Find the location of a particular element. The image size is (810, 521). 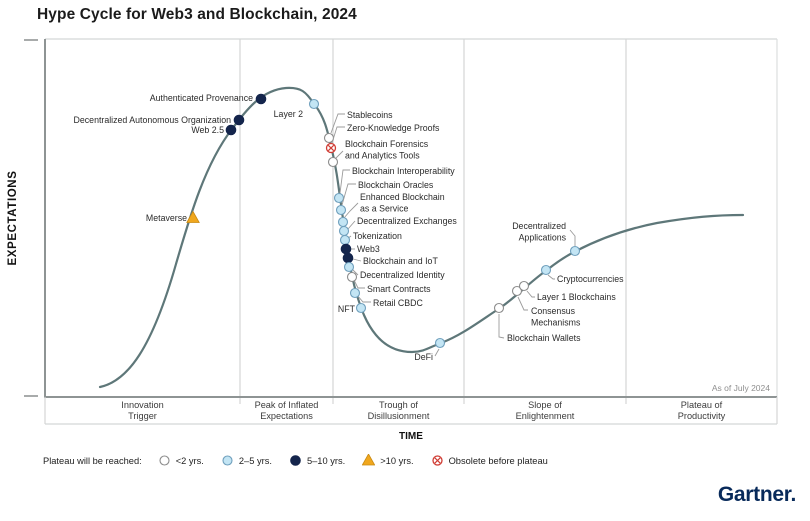

point-blockchain-and-iot: Blockchain and IoT is located at coordinates (390, 259).